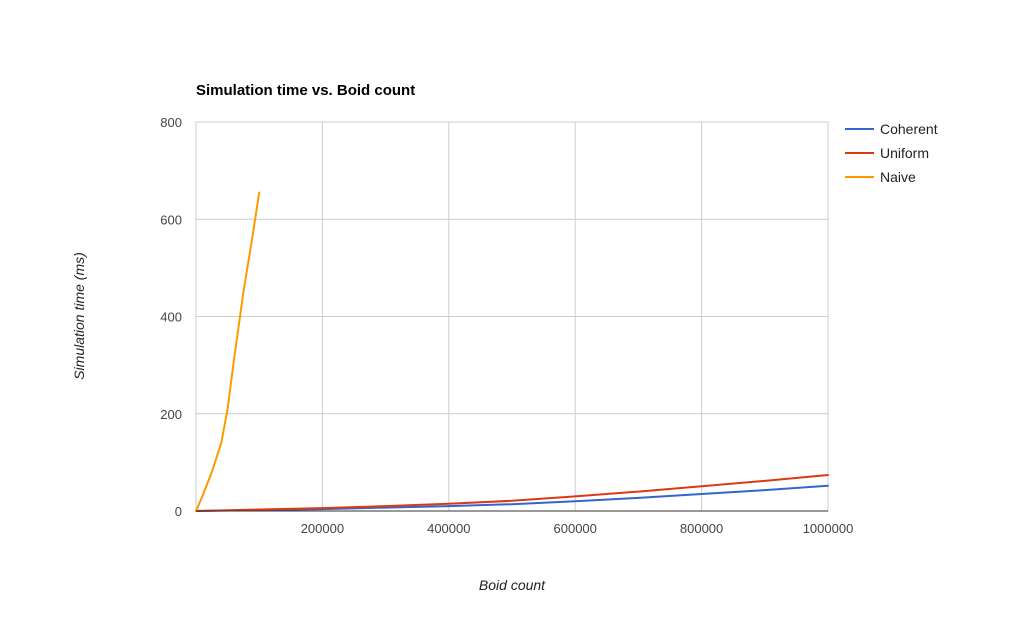  I want to click on legend-item-uniform: Uniform, so click(887, 153).